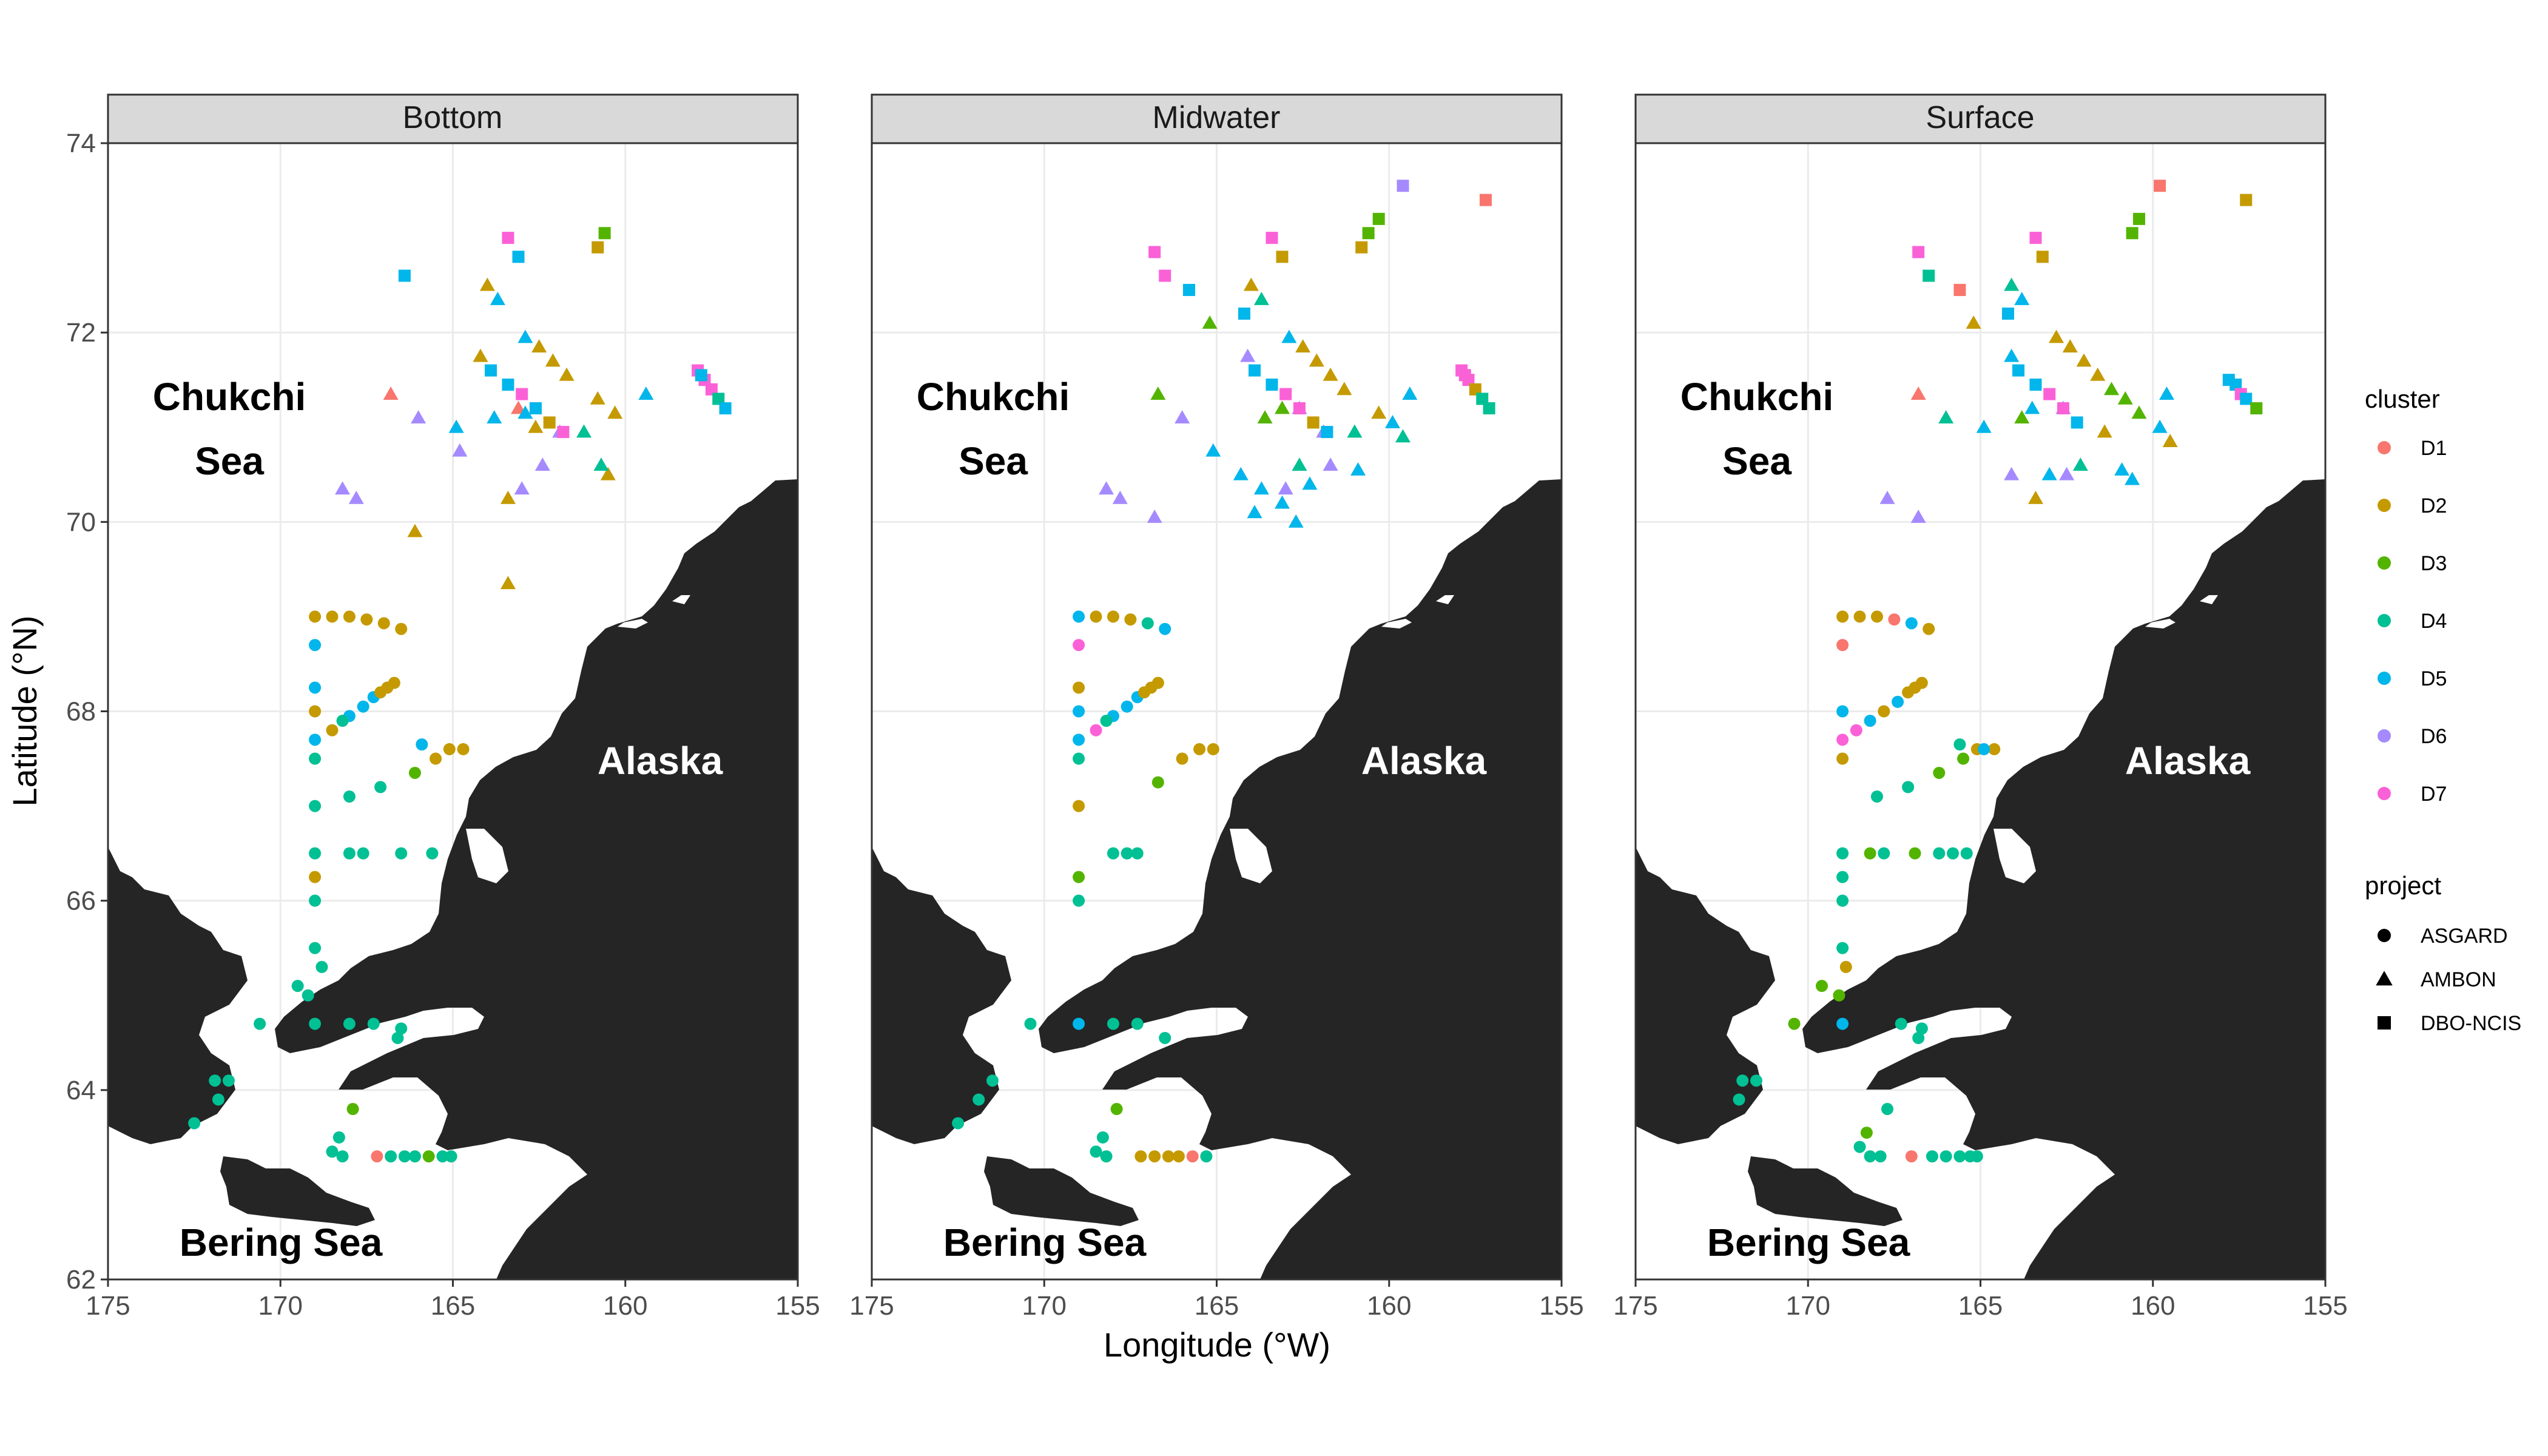  Describe the element at coordinates (2434, 794) in the screenshot. I see `legend-label-d7: D7` at that location.